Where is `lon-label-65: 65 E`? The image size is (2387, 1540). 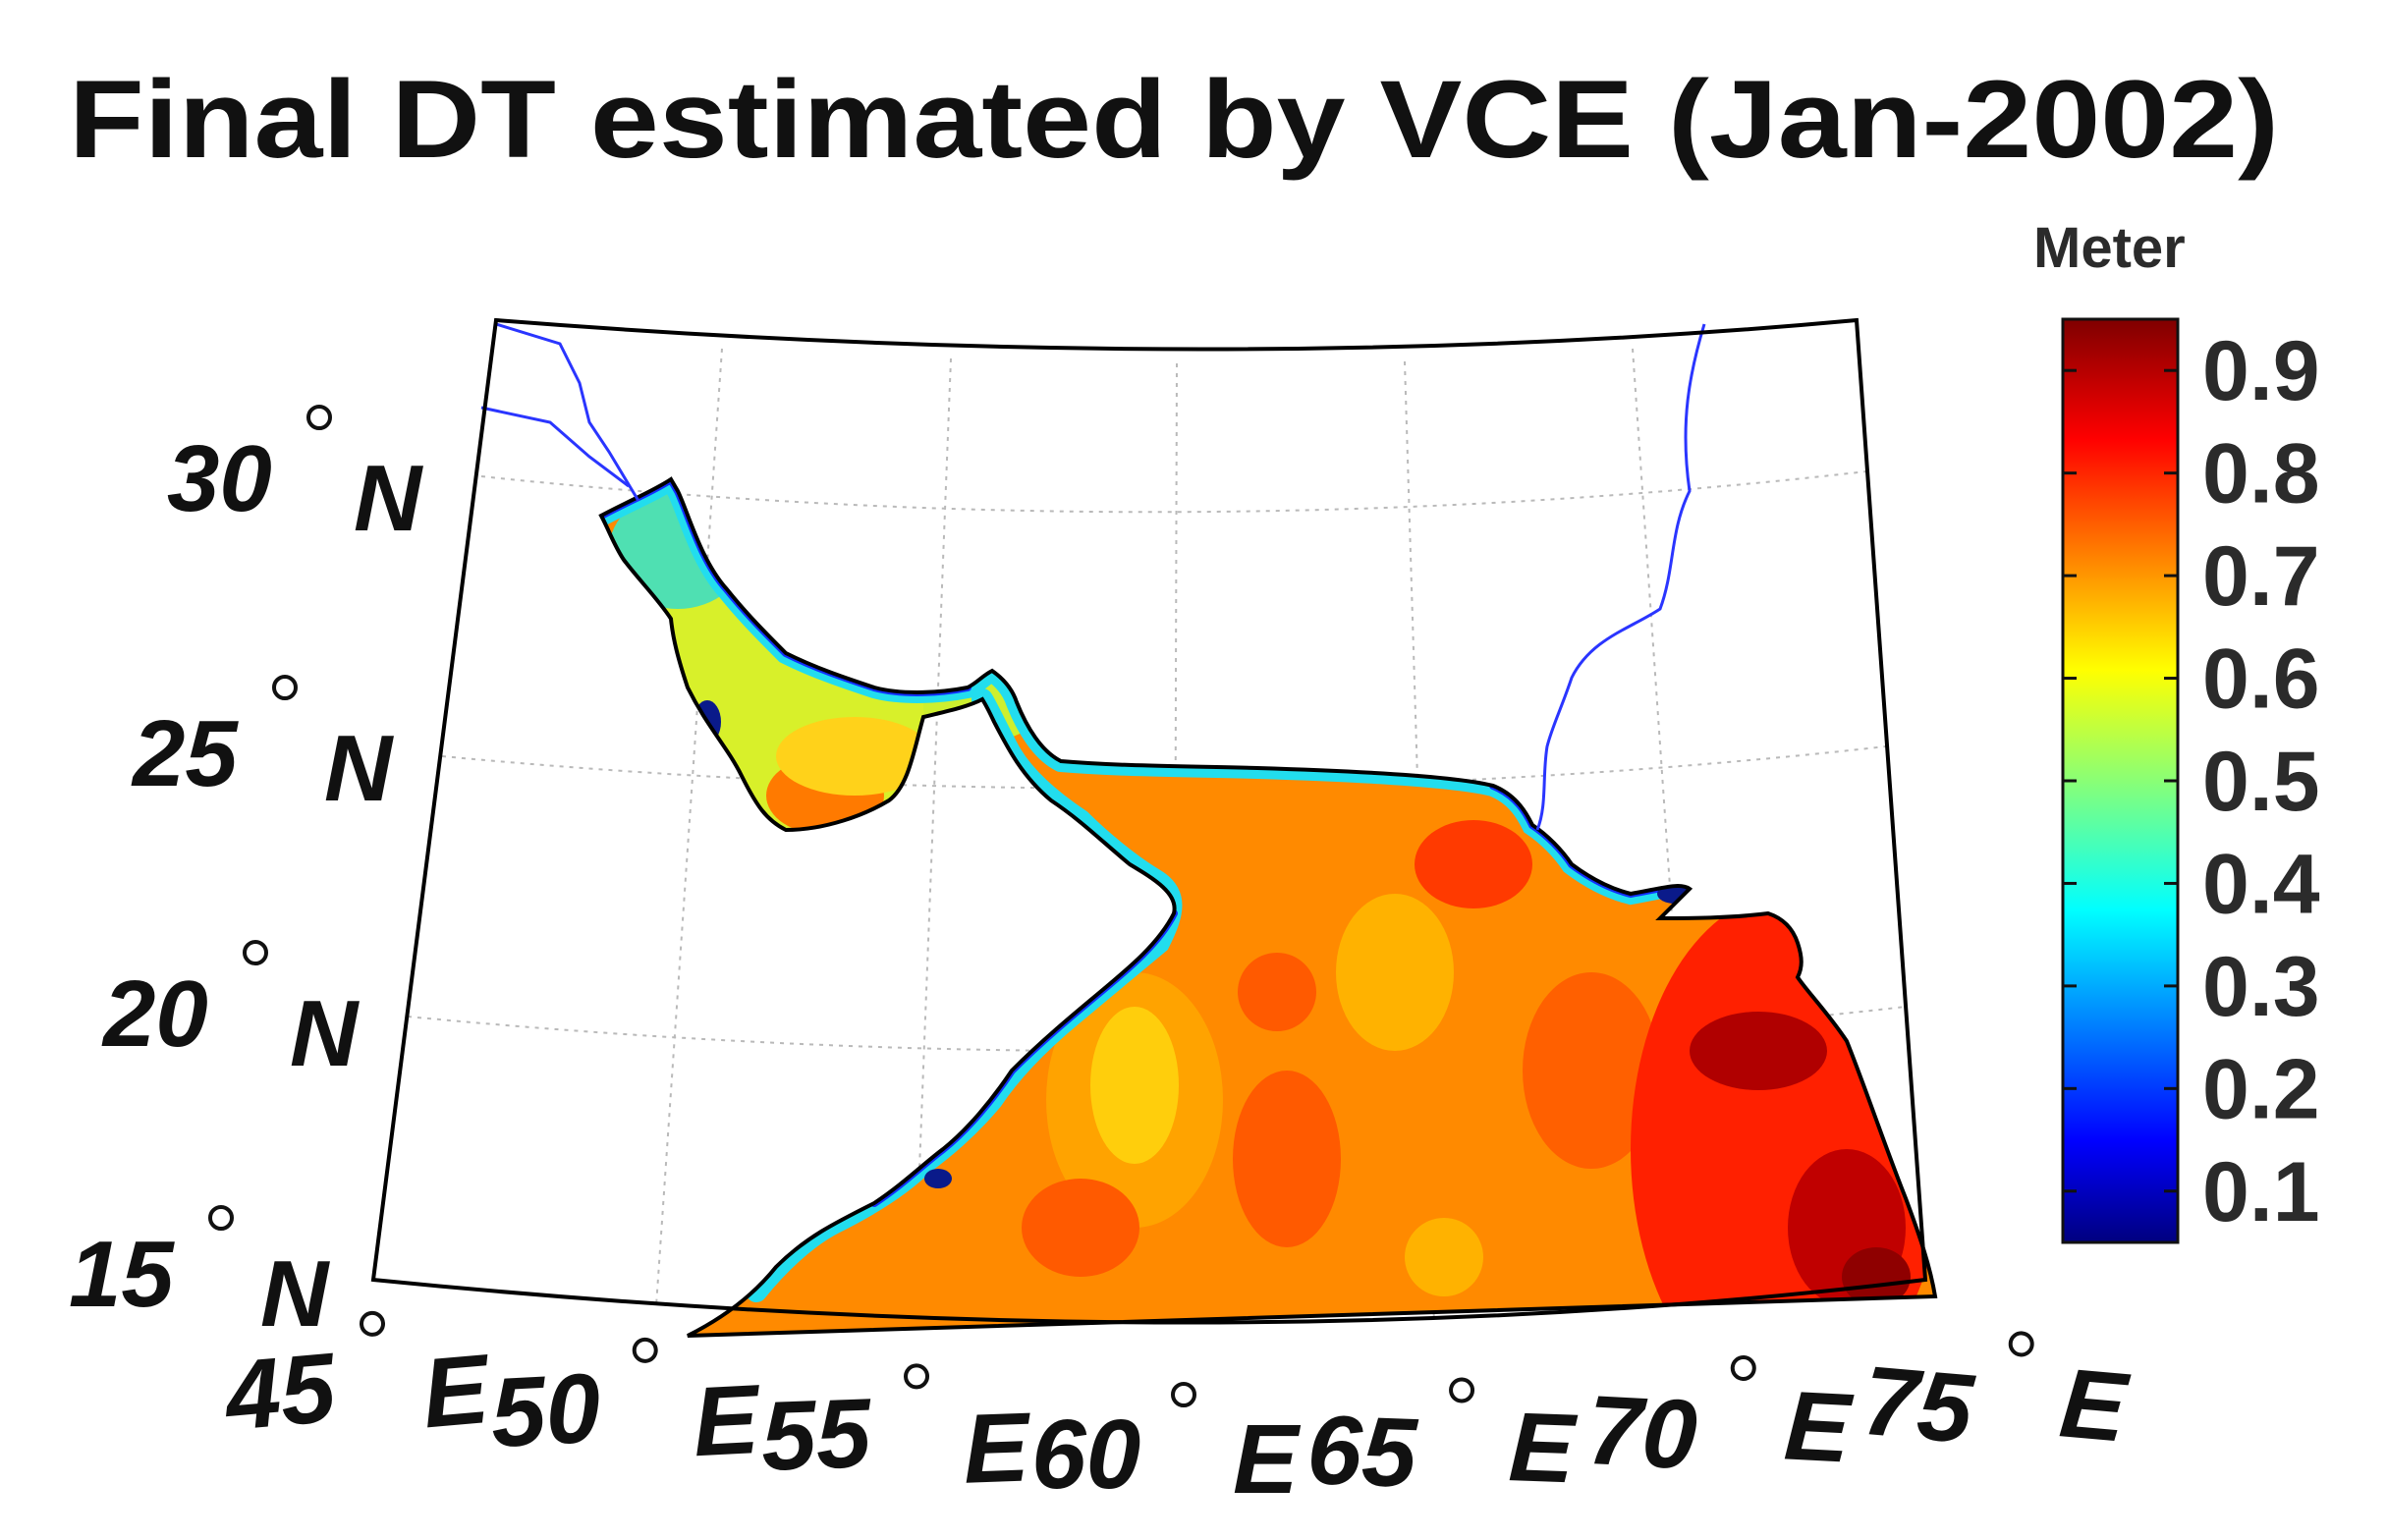 lon-label-65: 65 E is located at coordinates (1442, 1443).